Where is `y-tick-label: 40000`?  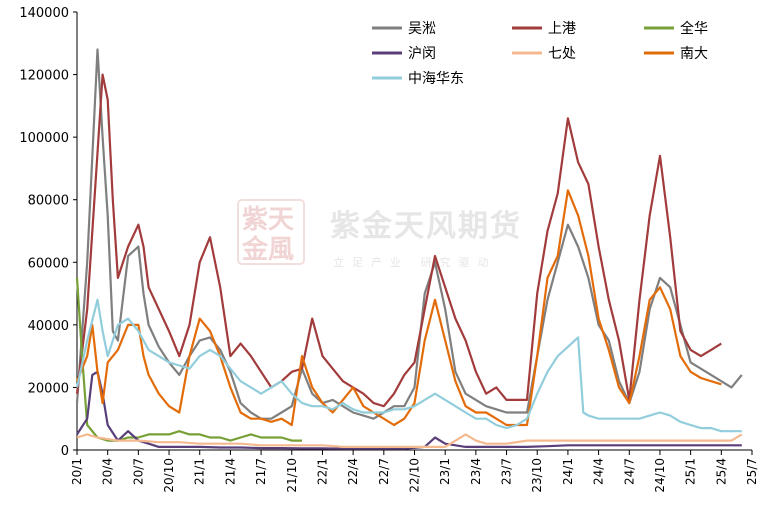
y-tick-label: 40000 is located at coordinates (48, 326).